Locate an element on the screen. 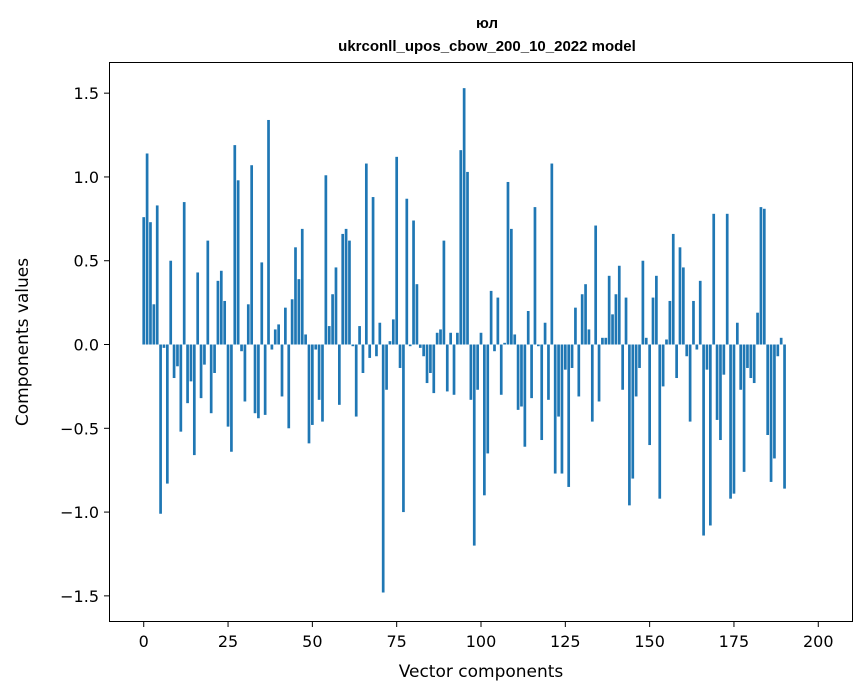 The image size is (867, 696). x-tick-label: 175 is located at coordinates (734, 641).